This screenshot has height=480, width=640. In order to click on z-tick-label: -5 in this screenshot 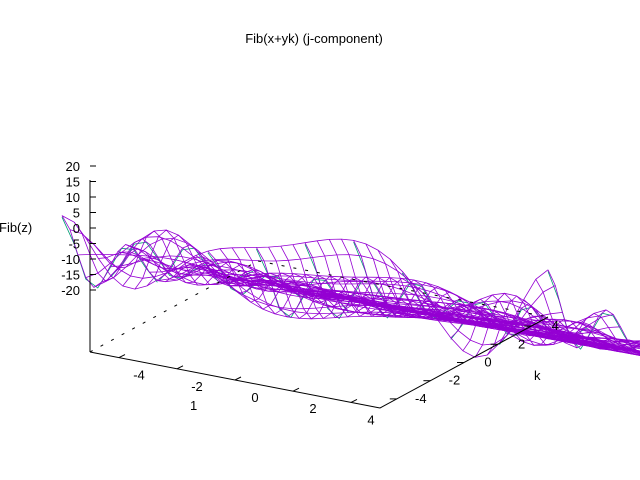, I will do `click(74, 244)`.